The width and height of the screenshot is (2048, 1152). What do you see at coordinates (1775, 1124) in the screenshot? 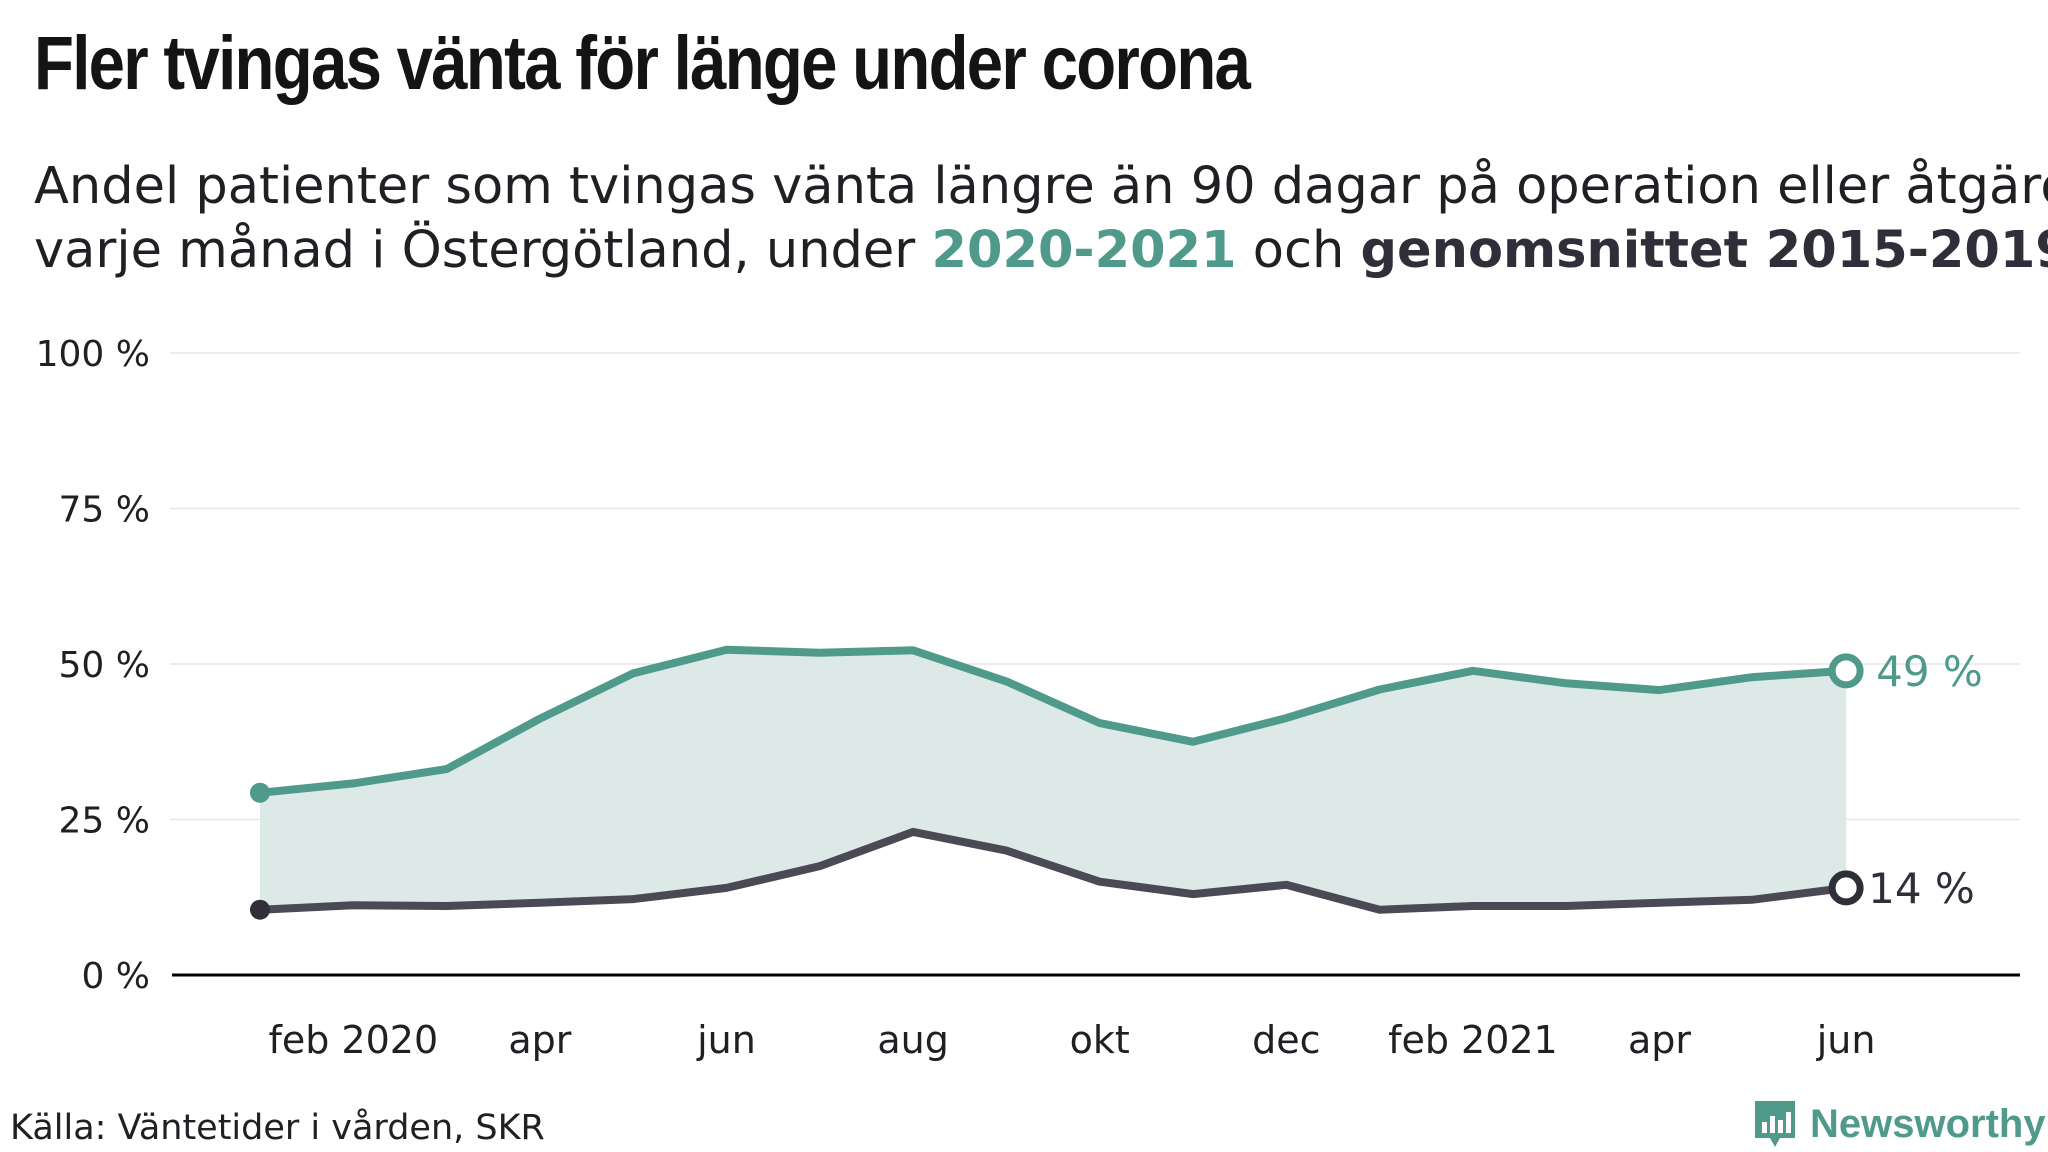
I see `newsworthy-icon` at bounding box center [1775, 1124].